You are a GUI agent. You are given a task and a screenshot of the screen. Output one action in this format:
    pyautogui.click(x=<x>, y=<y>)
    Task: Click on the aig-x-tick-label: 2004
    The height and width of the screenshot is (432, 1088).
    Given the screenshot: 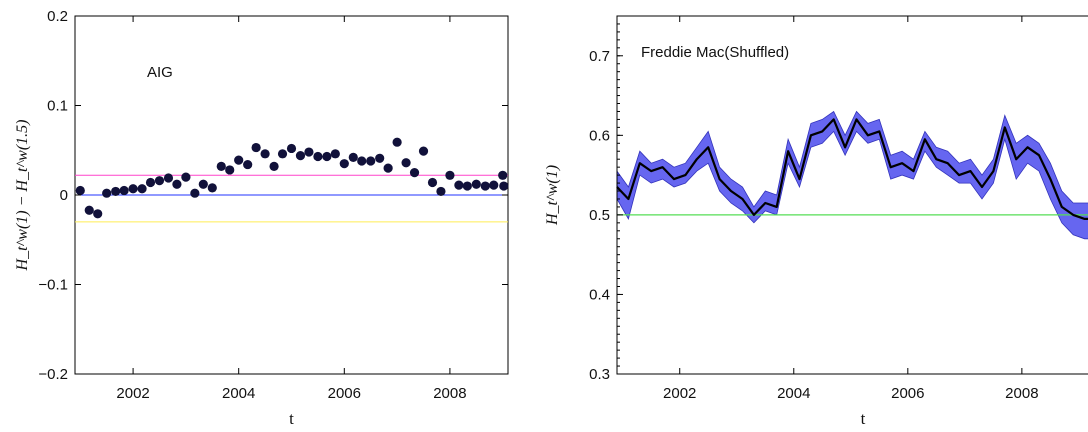 What is the action you would take?
    pyautogui.click(x=238, y=393)
    